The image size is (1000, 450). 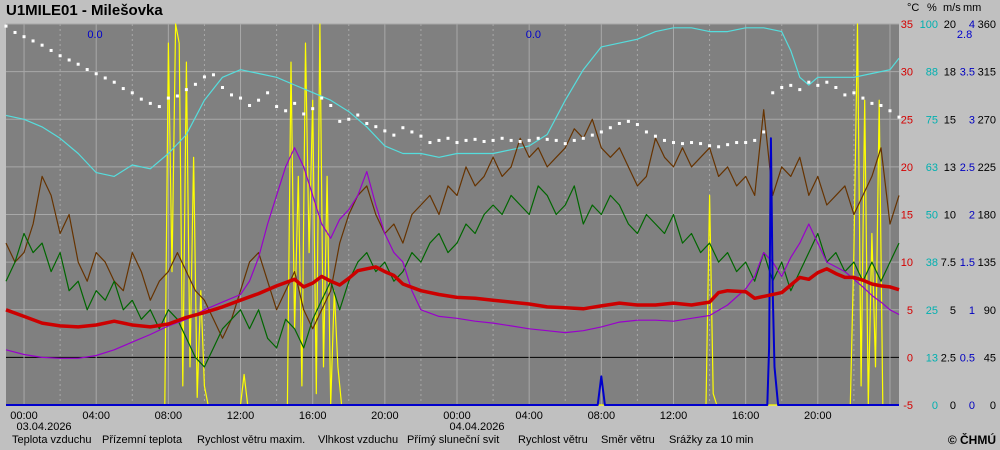 What do you see at coordinates (910, 311) in the screenshot?
I see `y-tick-temperature: 5` at bounding box center [910, 311].